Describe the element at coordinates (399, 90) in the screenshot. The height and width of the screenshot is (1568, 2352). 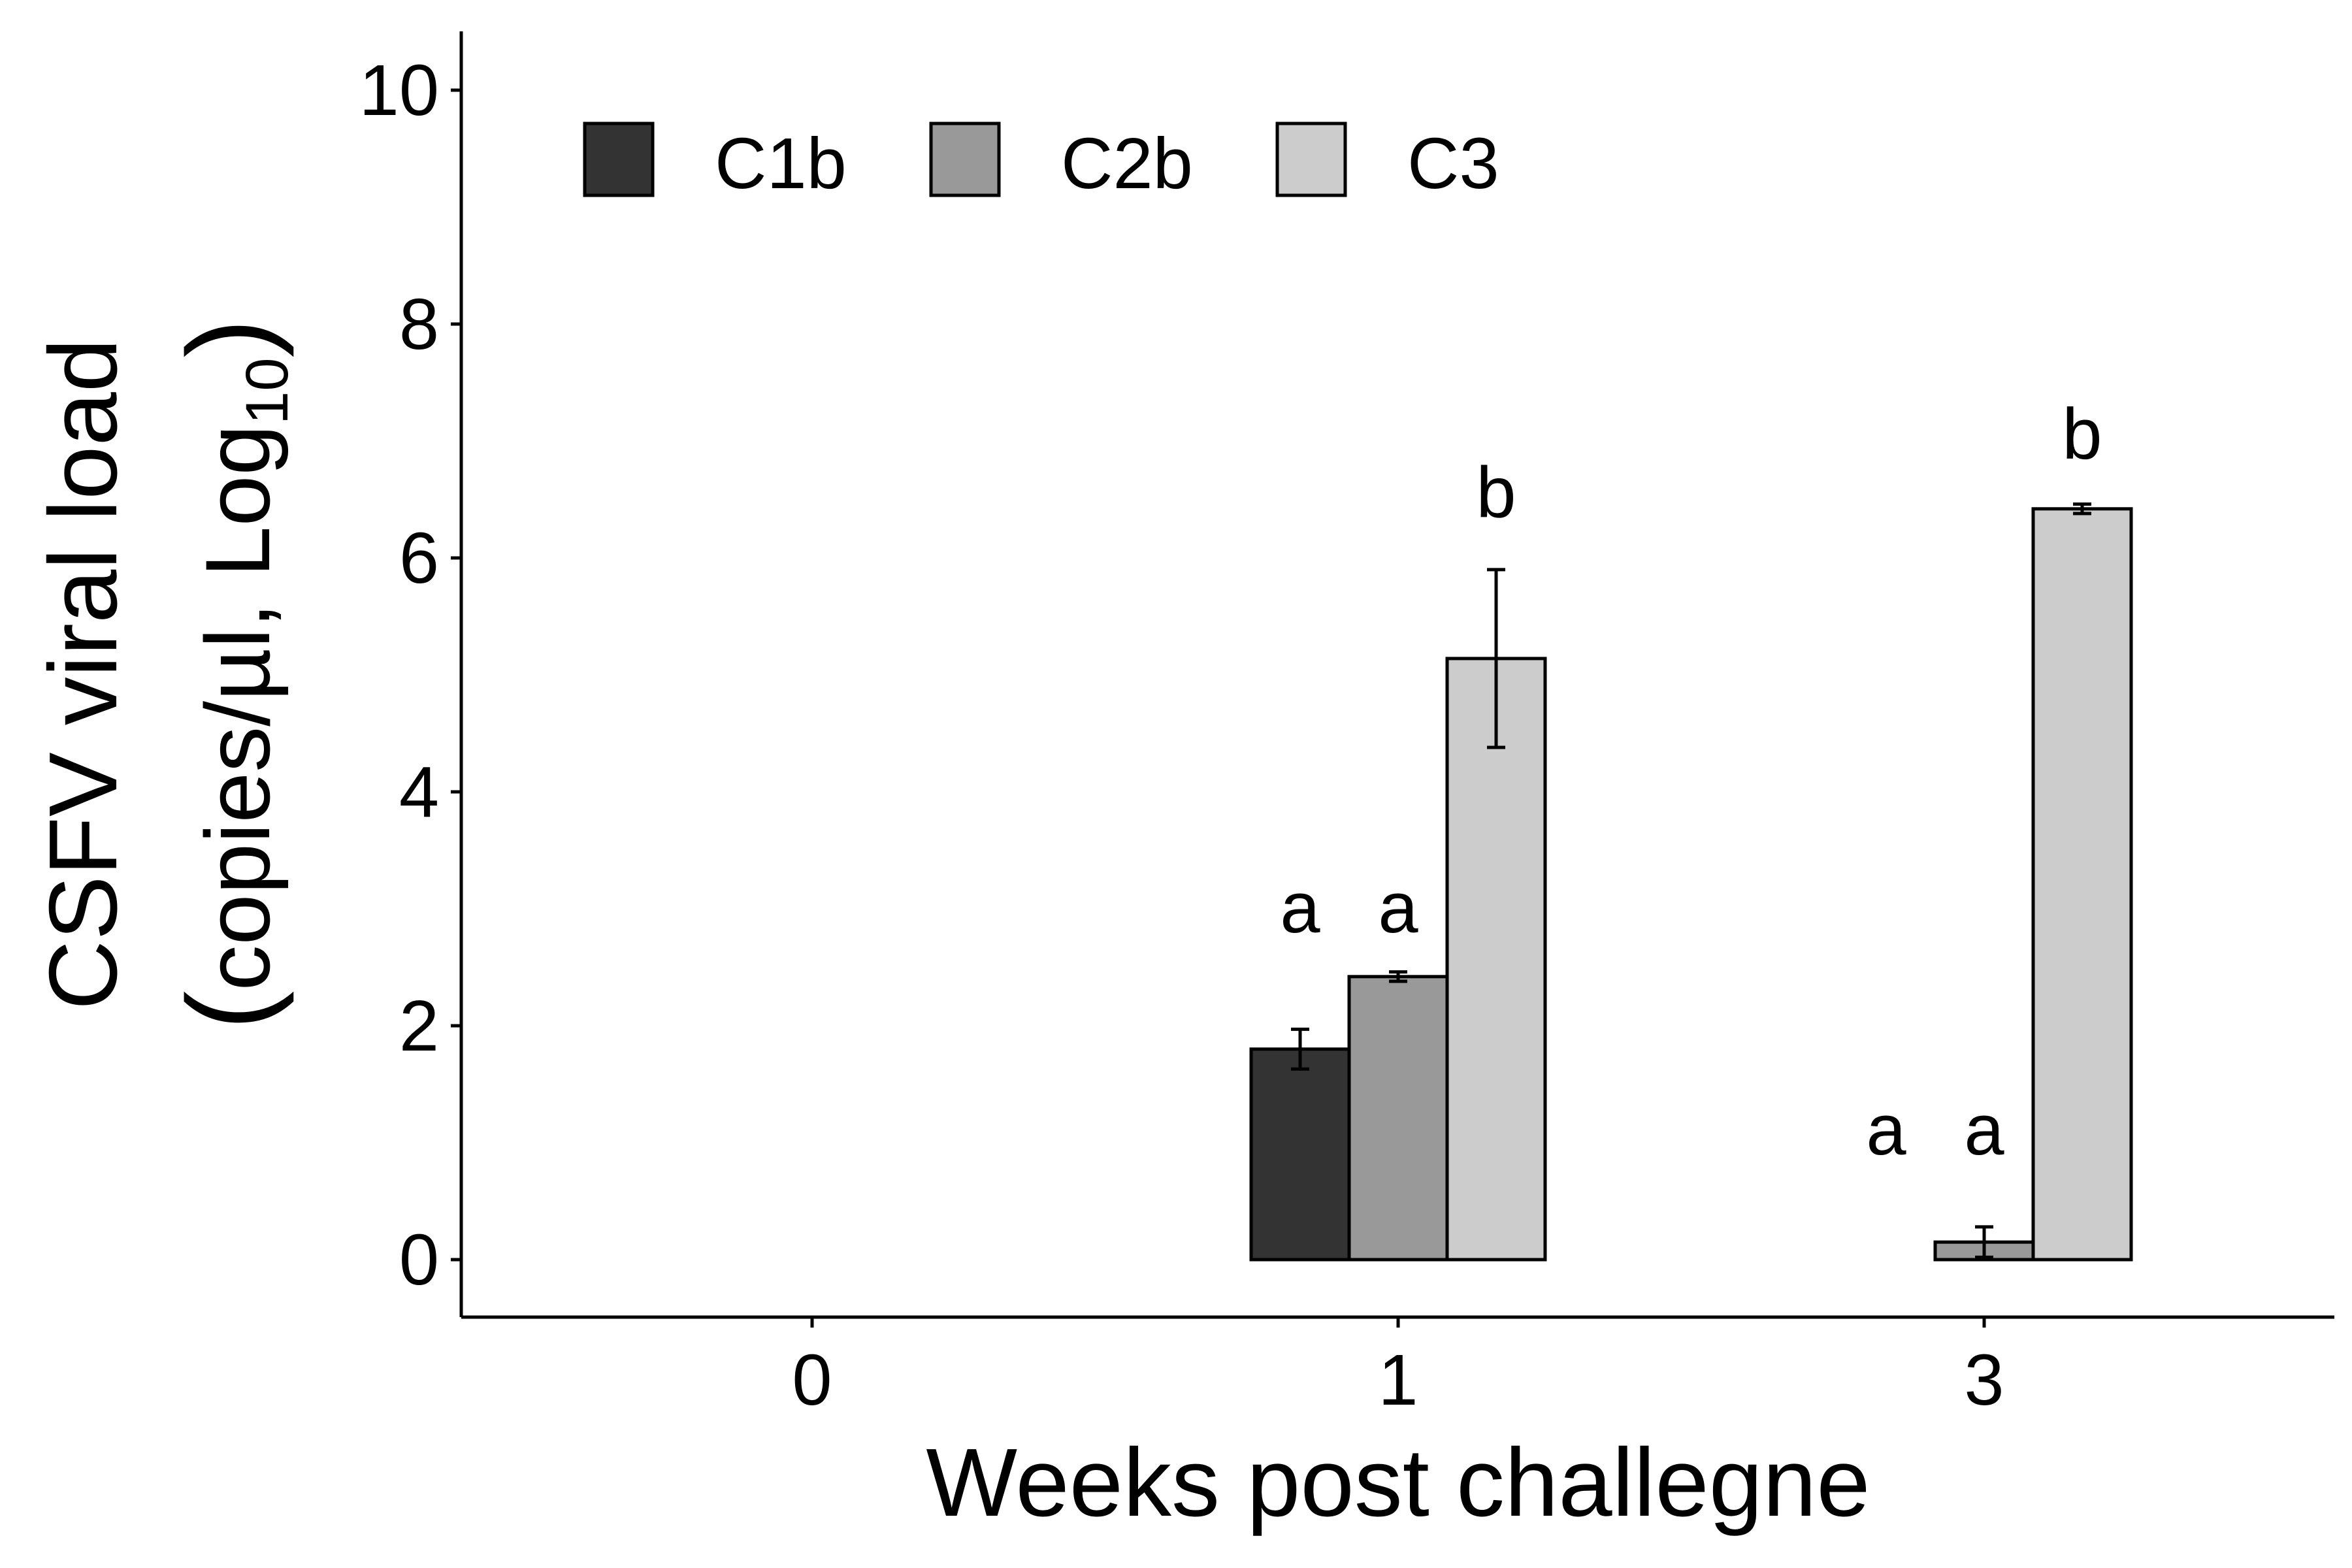
I see `y-tick-label: 10` at that location.